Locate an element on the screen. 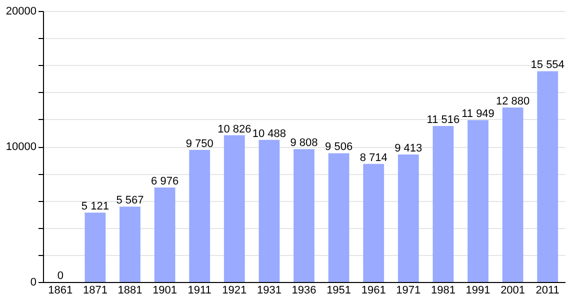 This screenshot has height=300, width=570. x-tick-label: 1861 is located at coordinates (60, 290).